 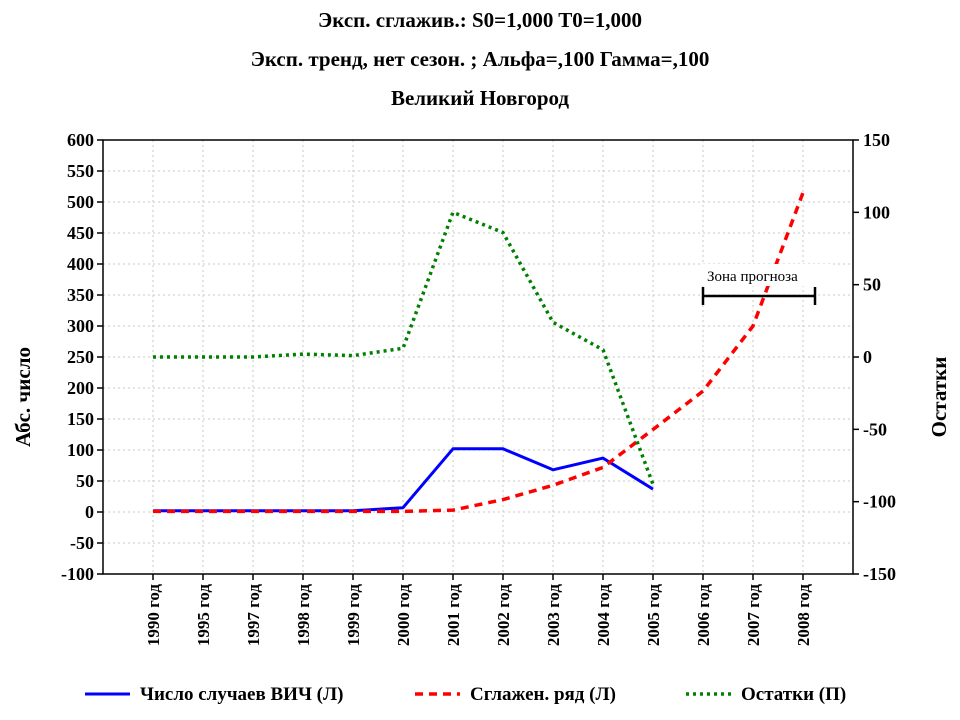 What do you see at coordinates (876, 212) in the screenshot?
I see `right-tick-label: 100` at bounding box center [876, 212].